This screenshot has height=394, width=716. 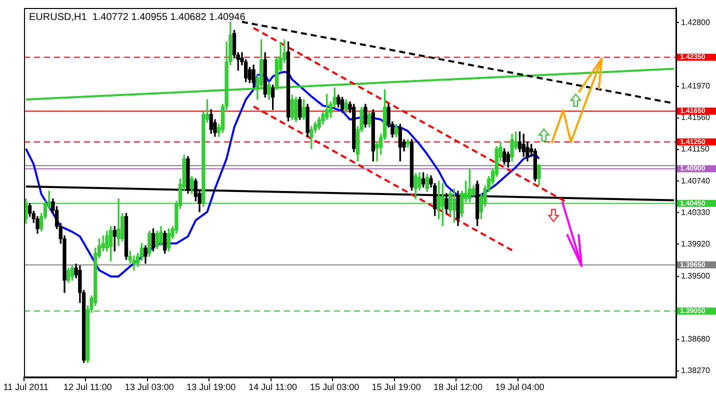 What do you see at coordinates (273, 387) in the screenshot?
I see `x-tick-label: 14 Jul 11:00` at bounding box center [273, 387].